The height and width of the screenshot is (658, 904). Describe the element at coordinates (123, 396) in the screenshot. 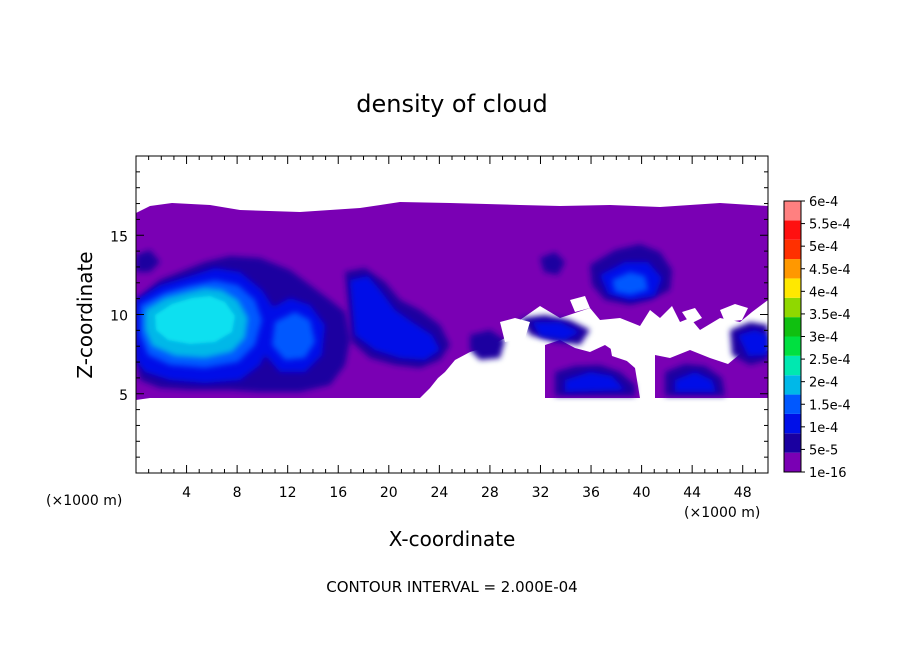

I see `y-tick-label: 5` at that location.